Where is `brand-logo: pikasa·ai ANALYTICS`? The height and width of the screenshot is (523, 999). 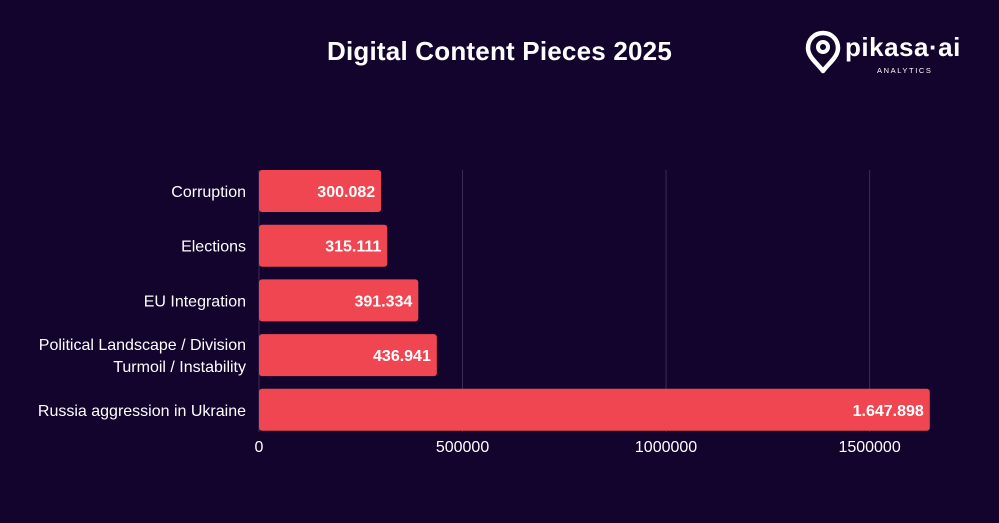
brand-logo: pikasa·ai ANALYTICS is located at coordinates (890, 54).